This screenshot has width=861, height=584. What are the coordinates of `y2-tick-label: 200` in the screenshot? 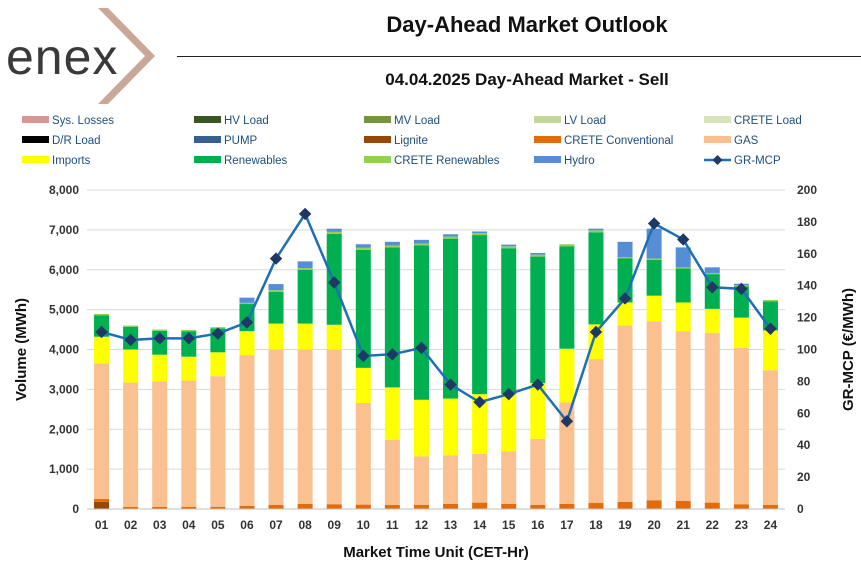 It's located at (807, 190).